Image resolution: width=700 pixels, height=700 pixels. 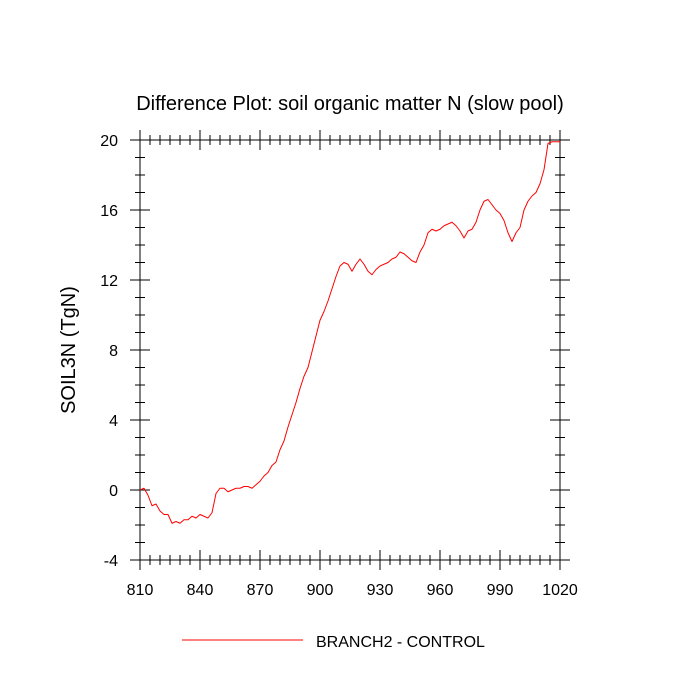 I want to click on x-tick-label: 810, so click(x=140, y=590).